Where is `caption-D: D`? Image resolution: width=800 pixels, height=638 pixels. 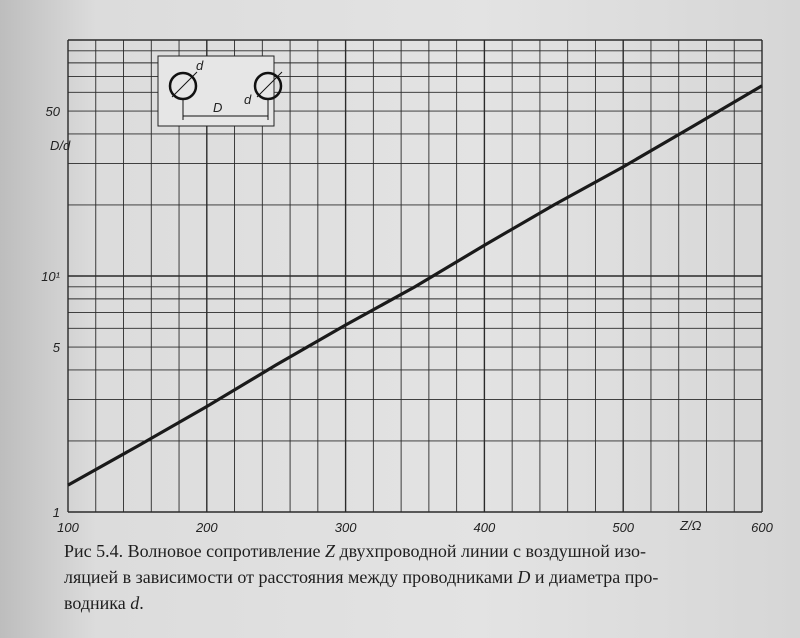 caption-D: D is located at coordinates (524, 577).